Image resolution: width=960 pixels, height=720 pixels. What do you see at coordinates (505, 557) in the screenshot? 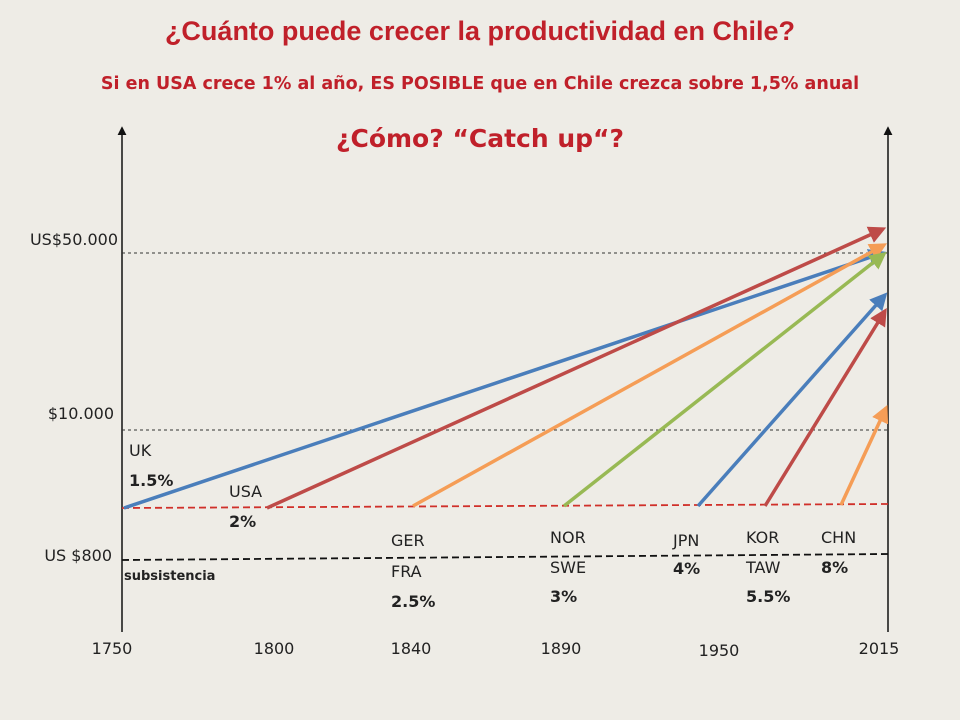
I see `subsistence-line` at bounding box center [505, 557].